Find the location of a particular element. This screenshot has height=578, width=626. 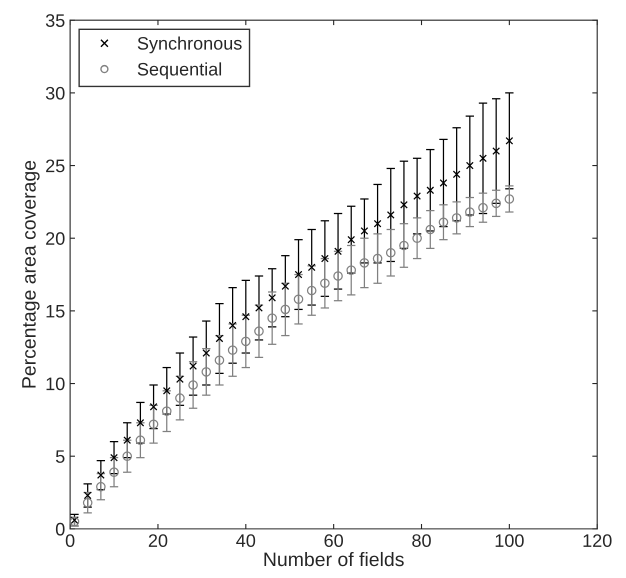

x-tick-label: 100 is located at coordinates (510, 540).